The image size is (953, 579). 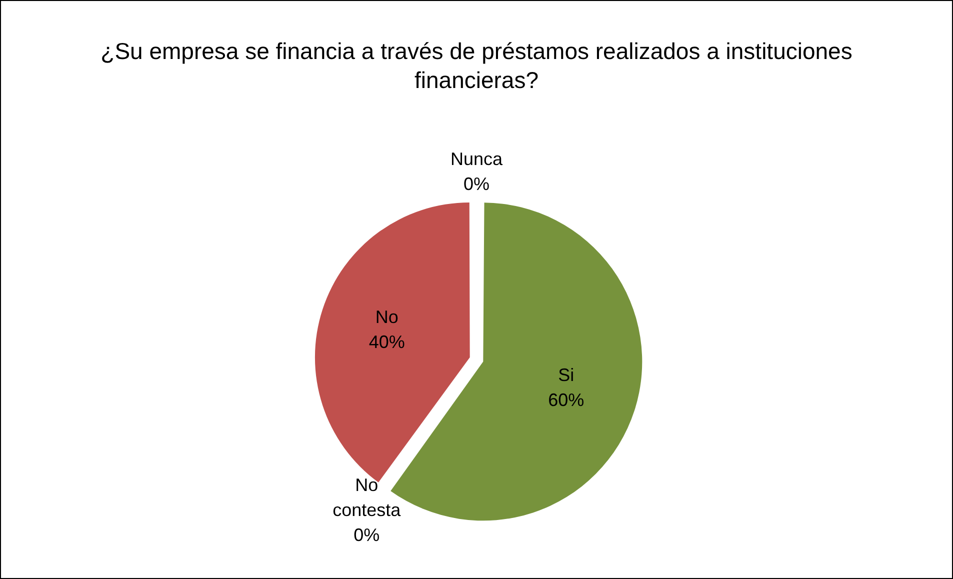 What do you see at coordinates (386, 316) in the screenshot?
I see `slice-label: No` at bounding box center [386, 316].